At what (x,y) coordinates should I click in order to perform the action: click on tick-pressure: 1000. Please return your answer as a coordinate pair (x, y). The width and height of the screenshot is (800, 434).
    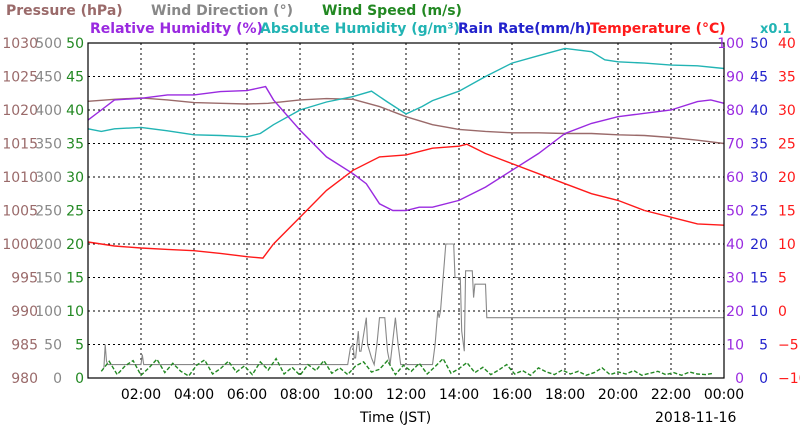
    Looking at the image, I should click on (20, 245).